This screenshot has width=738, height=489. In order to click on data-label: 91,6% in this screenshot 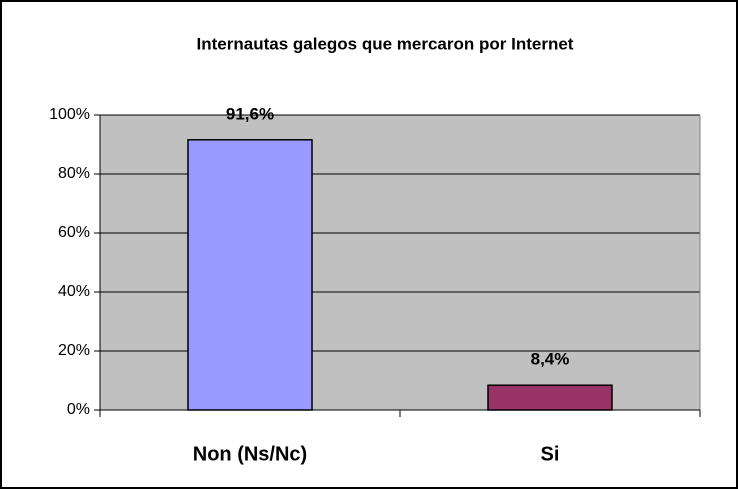, I will do `click(250, 113)`.